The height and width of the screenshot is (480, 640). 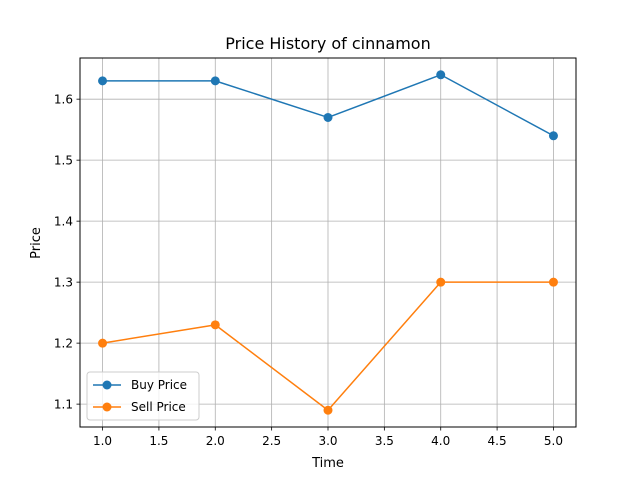 I want to click on legend-label-sell-price: Sell Price, so click(x=158, y=407).